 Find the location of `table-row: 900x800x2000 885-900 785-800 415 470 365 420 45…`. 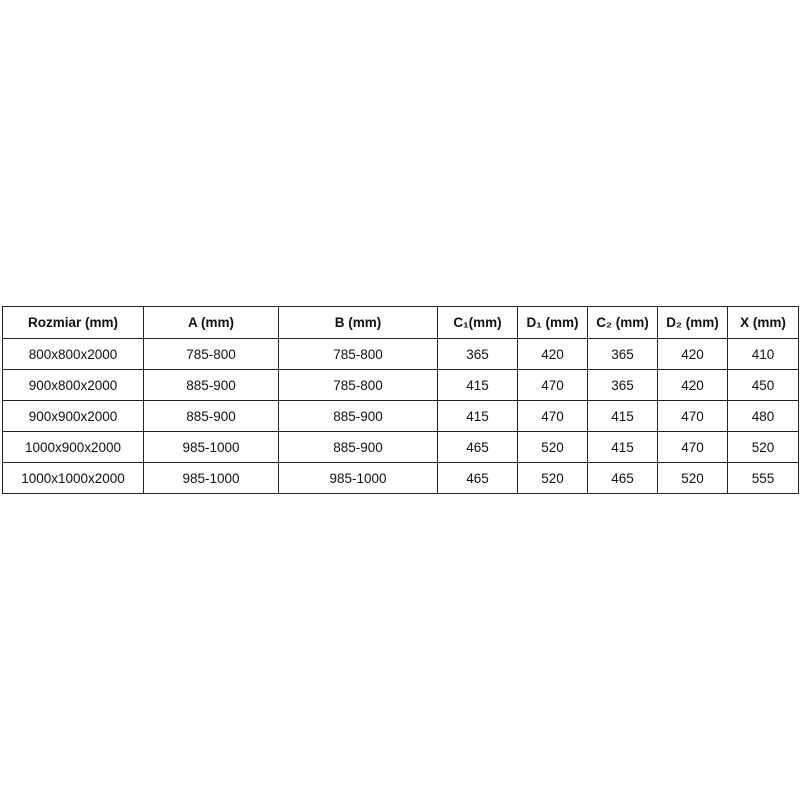

table-row: 900x800x2000 885-900 785-800 415 470 365 420 45… is located at coordinates (400, 385).